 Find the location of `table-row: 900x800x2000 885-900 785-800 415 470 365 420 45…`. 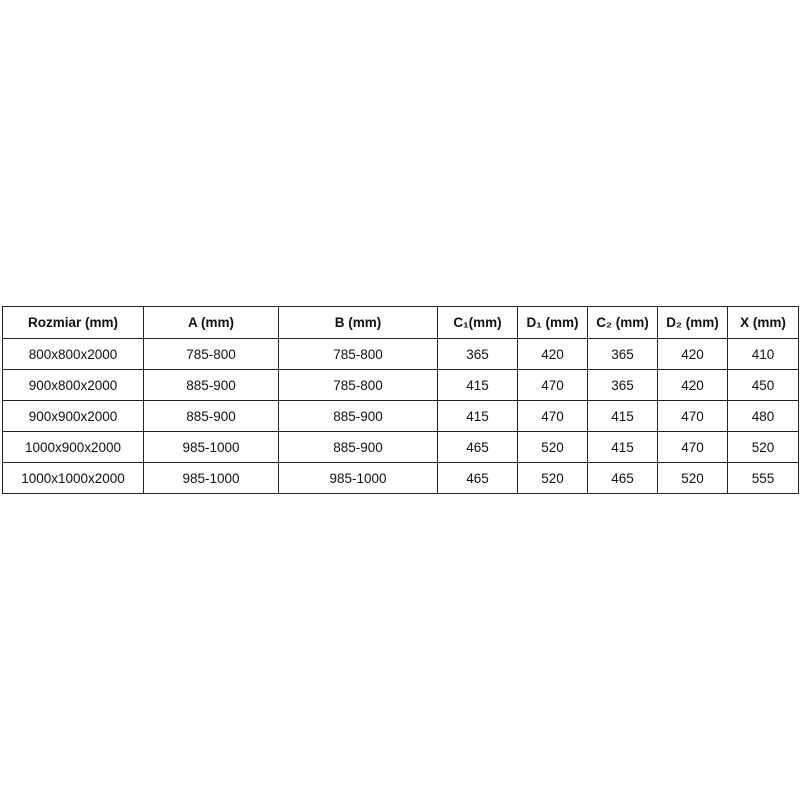

table-row: 900x800x2000 885-900 785-800 415 470 365 420 45… is located at coordinates (400, 385).